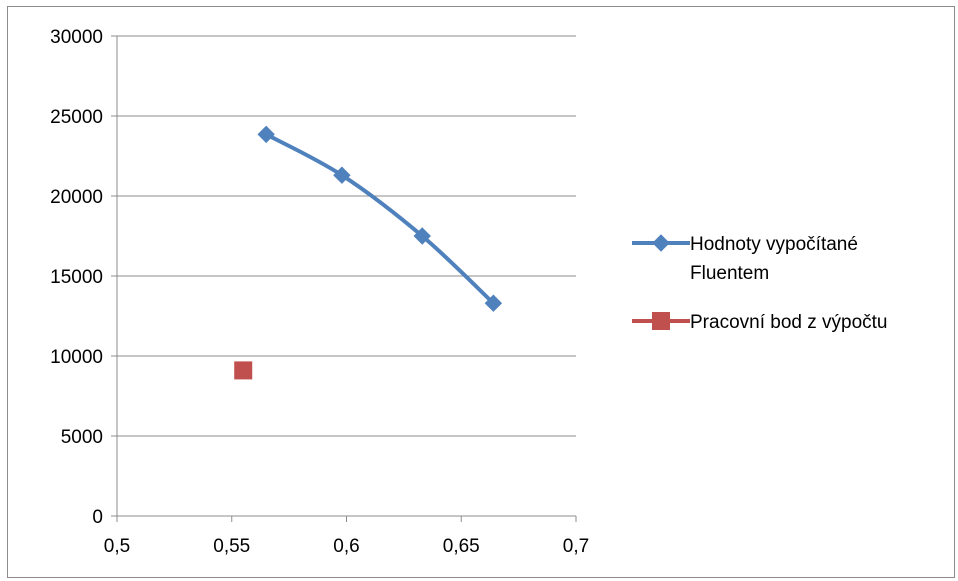 This screenshot has height=581, width=958. Describe the element at coordinates (243, 370) in the screenshot. I see `data-point-square` at that location.